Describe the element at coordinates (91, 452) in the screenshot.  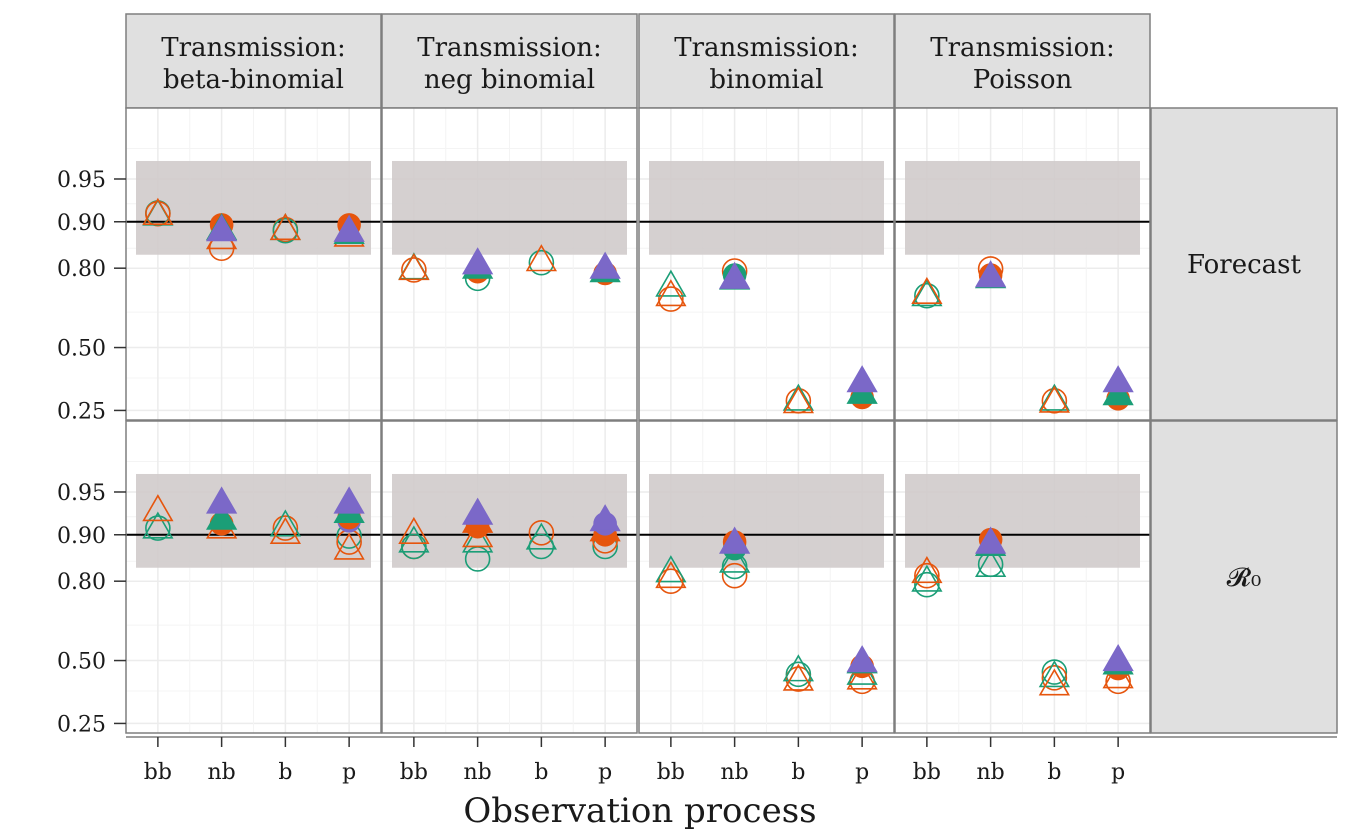
I see `y-axis-labels: 0.25 0.50 0.80 0.90 0.95 0.25 0.50 0.80 0.90 0.95` at that location.